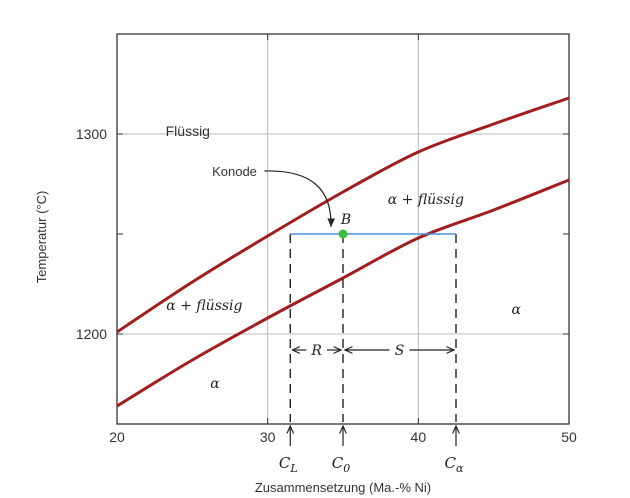  Describe the element at coordinates (91, 334) in the screenshot. I see `y-tick-label: 1200` at that location.